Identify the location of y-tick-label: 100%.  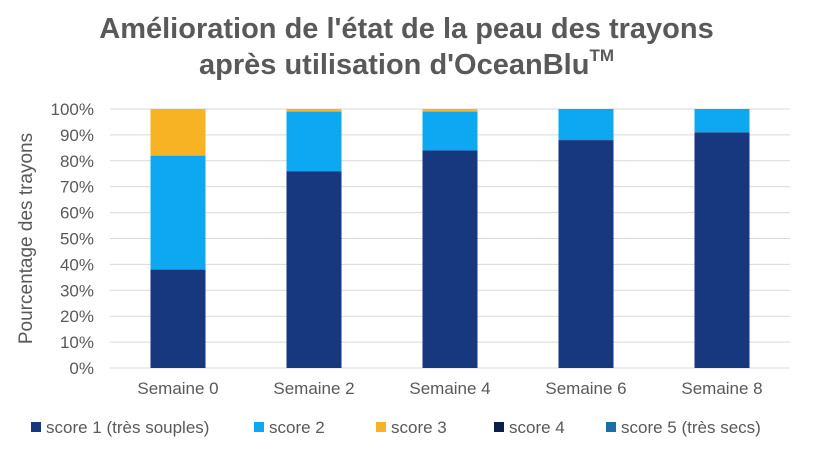
(72, 109).